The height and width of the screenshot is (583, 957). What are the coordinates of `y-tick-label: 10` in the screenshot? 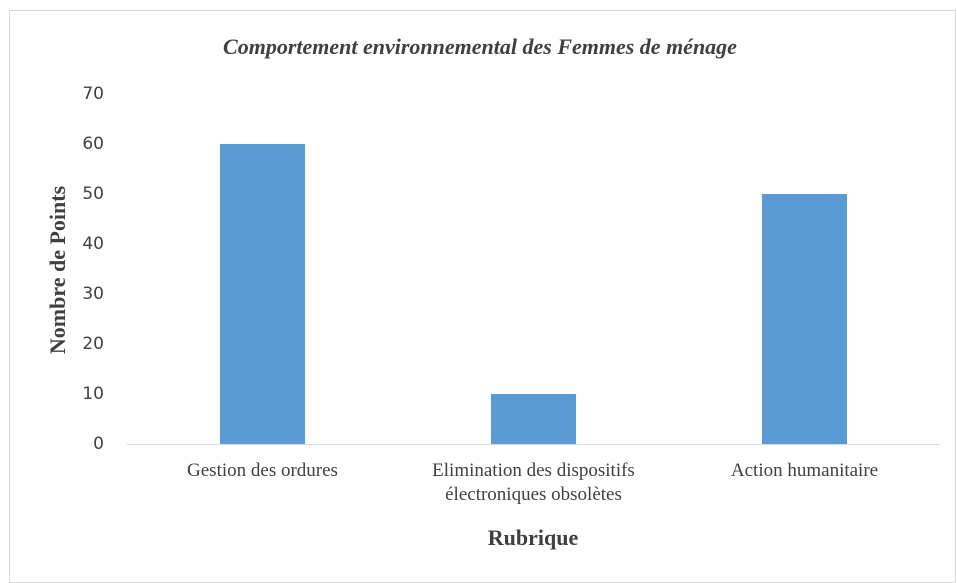 It's located at (93, 394).